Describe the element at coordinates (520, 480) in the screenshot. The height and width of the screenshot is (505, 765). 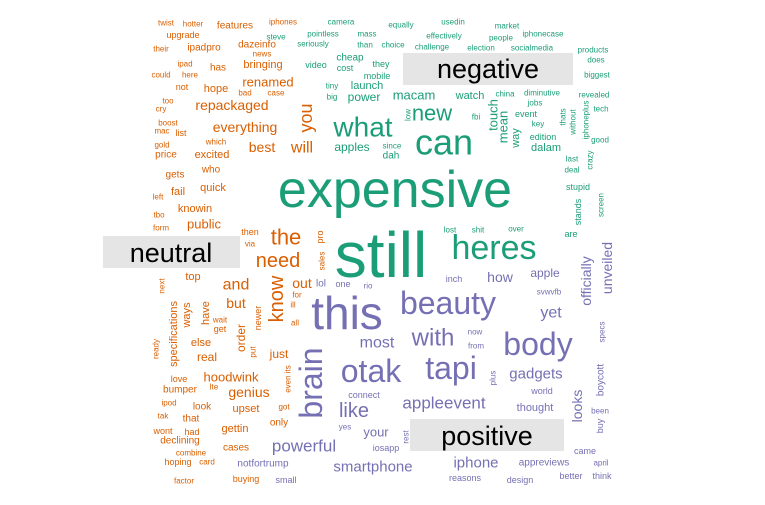
I see `word-positive-45: design` at that location.